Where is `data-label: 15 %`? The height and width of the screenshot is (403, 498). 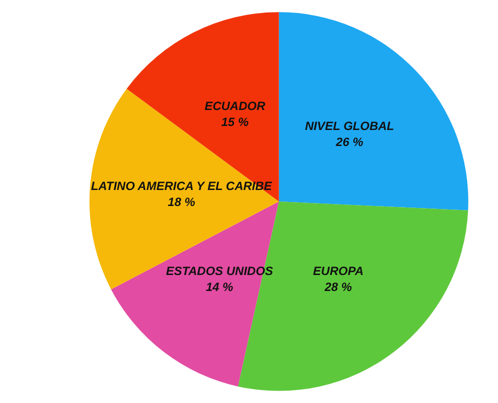 data-label: 15 % is located at coordinates (235, 122).